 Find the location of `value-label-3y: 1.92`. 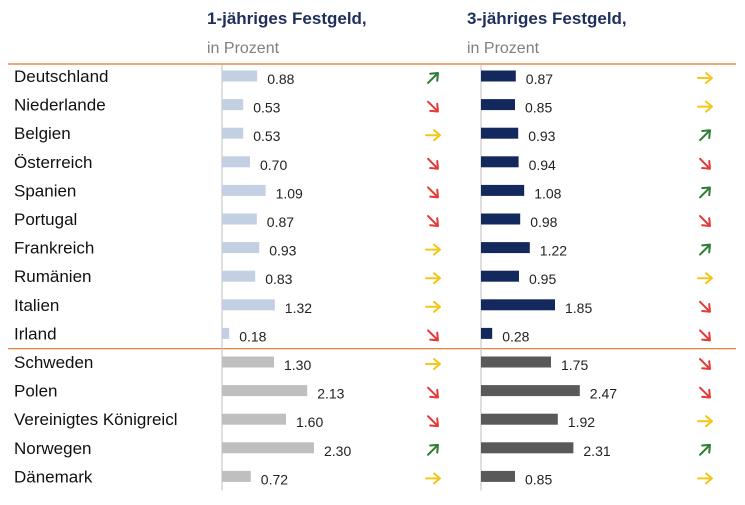

value-label-3y: 1.92 is located at coordinates (581, 422).